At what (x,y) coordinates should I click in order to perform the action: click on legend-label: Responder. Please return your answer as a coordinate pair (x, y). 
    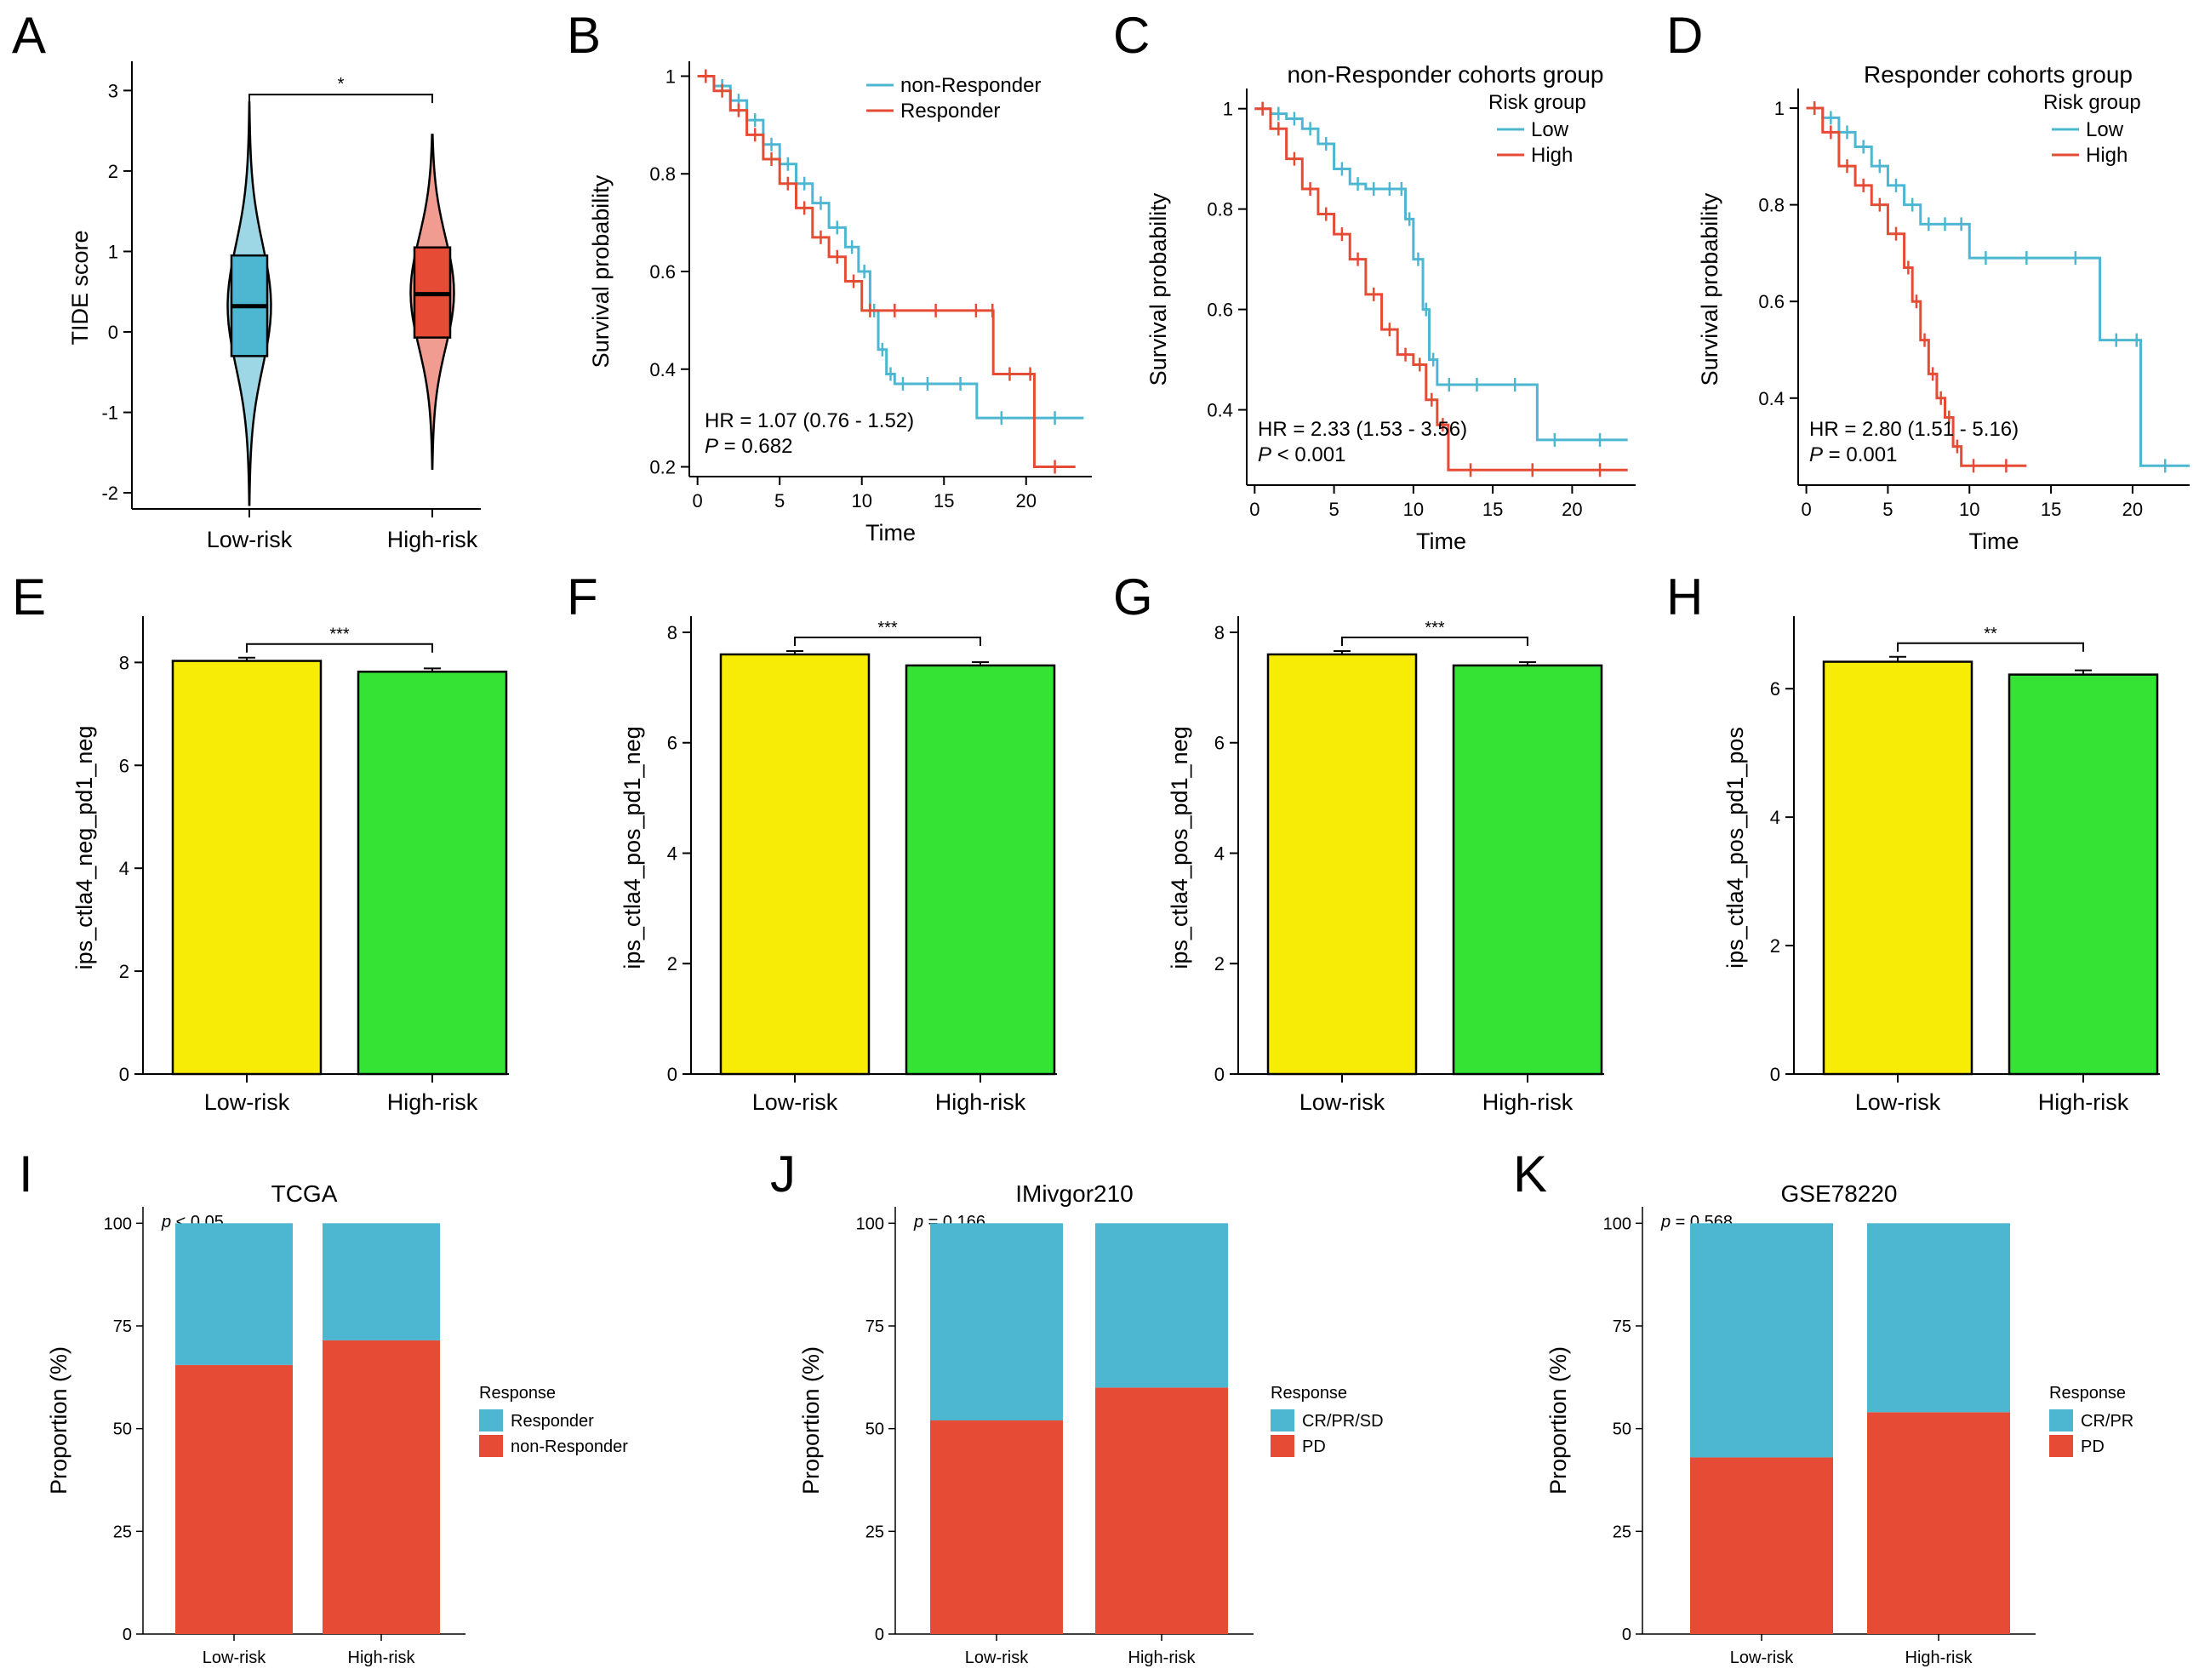
    Looking at the image, I should click on (950, 112).